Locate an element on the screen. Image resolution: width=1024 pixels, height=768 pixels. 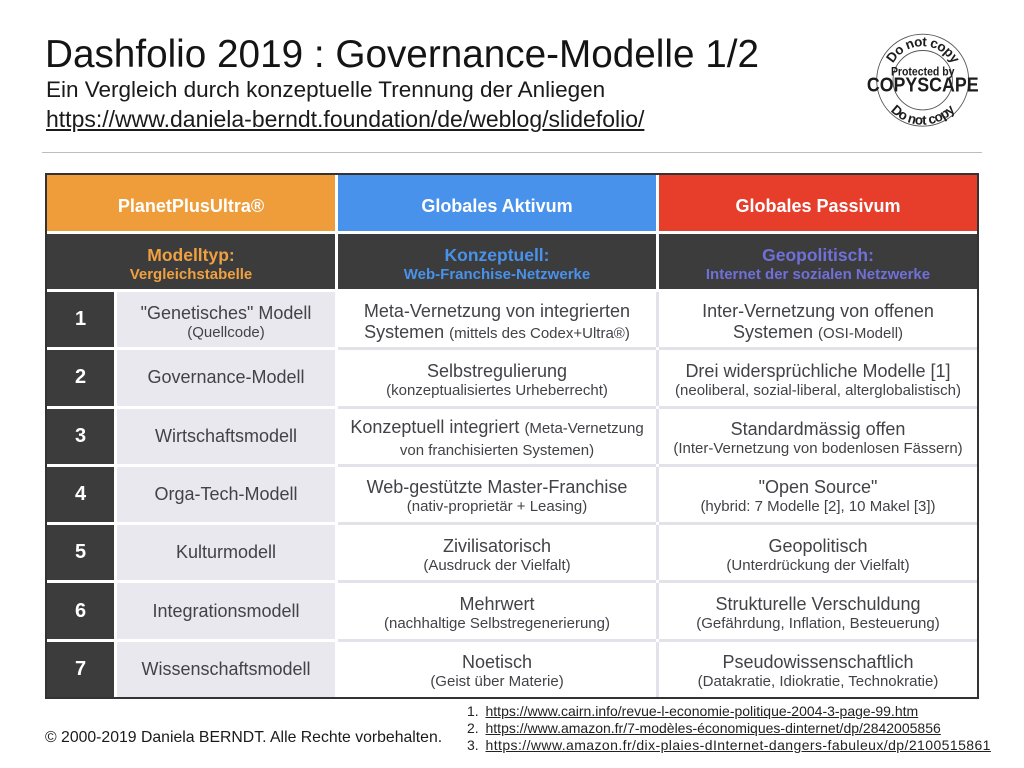
svg-text: COPYSCAPE is located at coordinates (923, 86).